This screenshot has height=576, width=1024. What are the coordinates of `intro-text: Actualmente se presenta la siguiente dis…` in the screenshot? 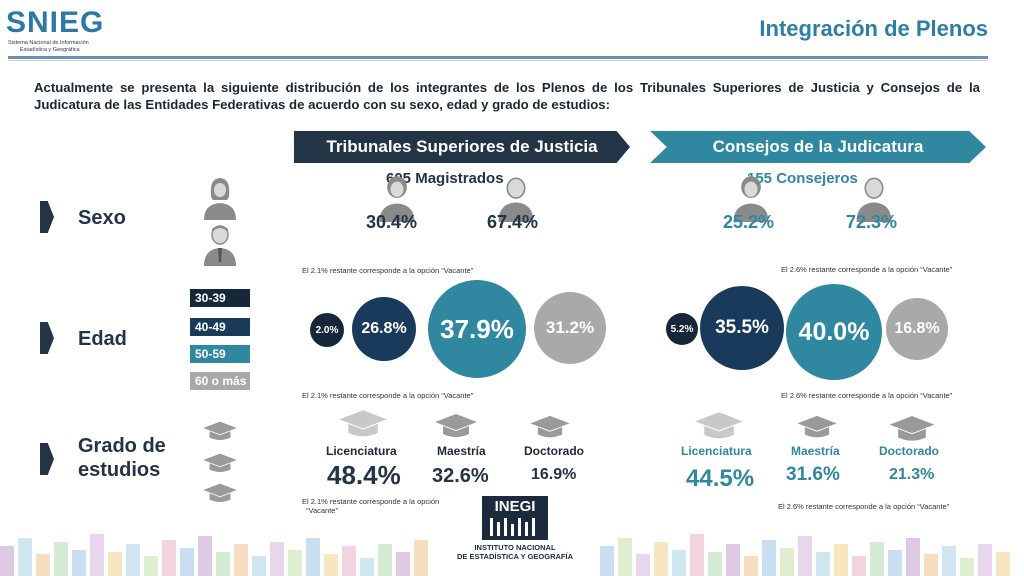 It's located at (507, 96).